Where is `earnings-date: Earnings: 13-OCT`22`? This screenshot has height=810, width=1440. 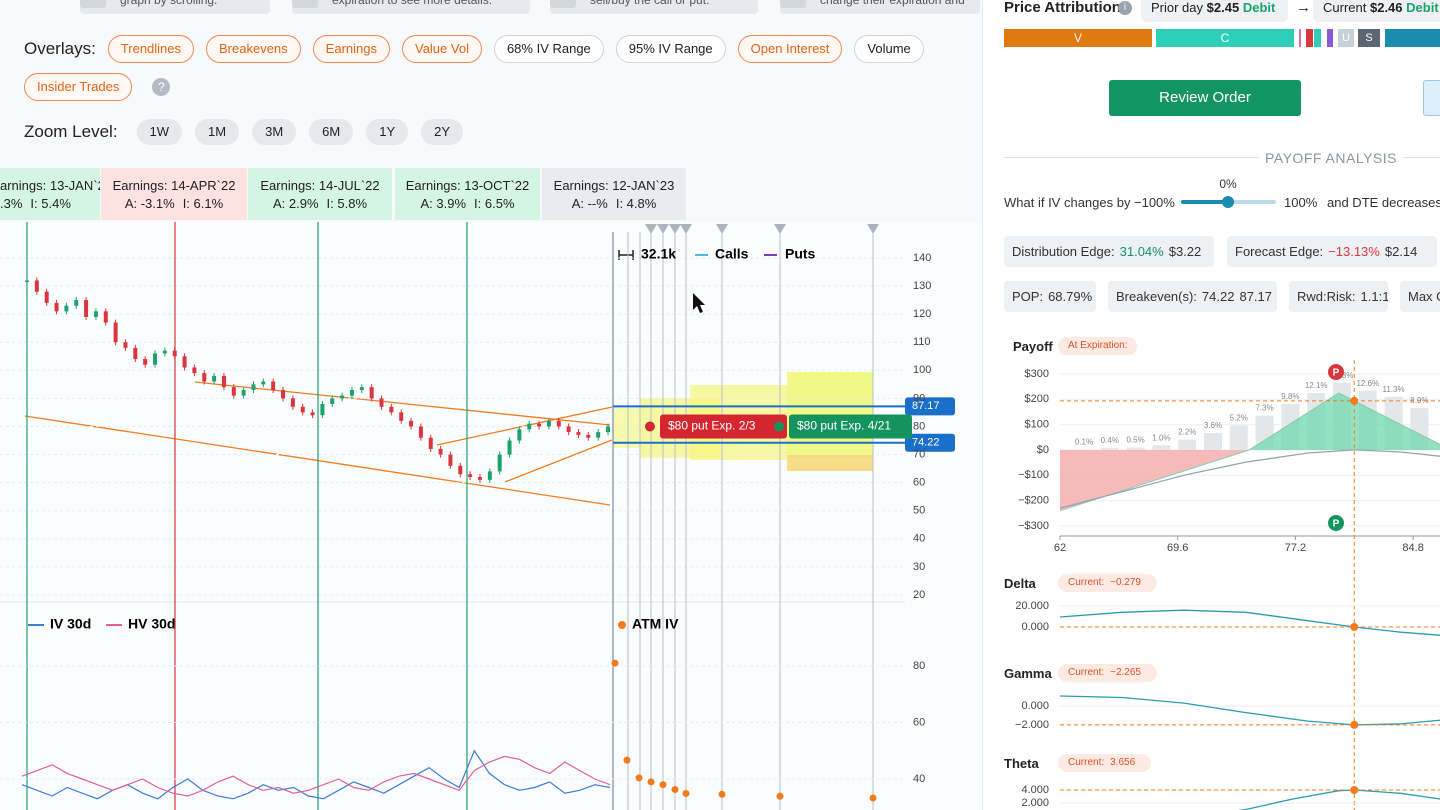 earnings-date: Earnings: 13-OCT`22 is located at coordinates (467, 185).